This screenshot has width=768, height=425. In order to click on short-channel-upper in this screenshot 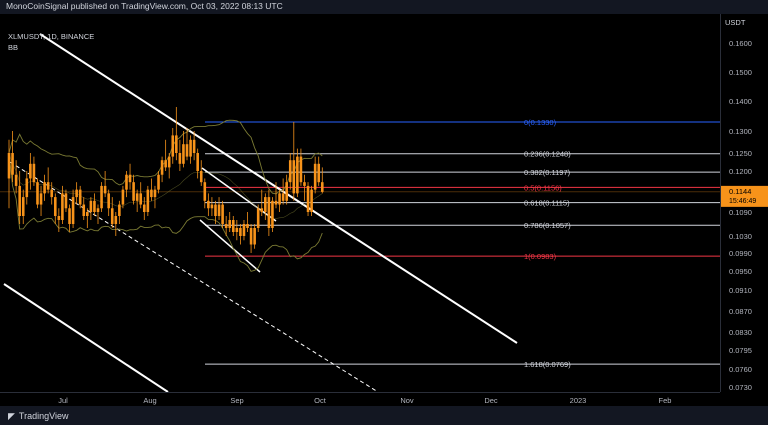, I will do `click(239, 194)`.